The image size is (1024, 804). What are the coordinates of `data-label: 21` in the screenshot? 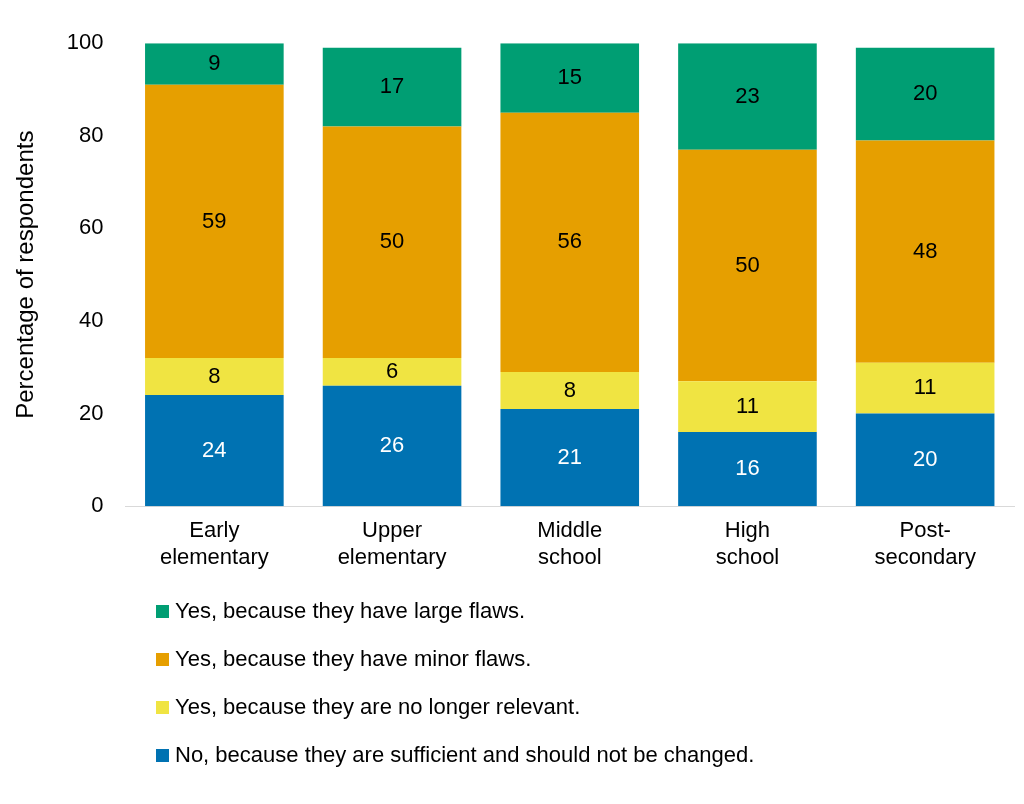 It's located at (569, 456).